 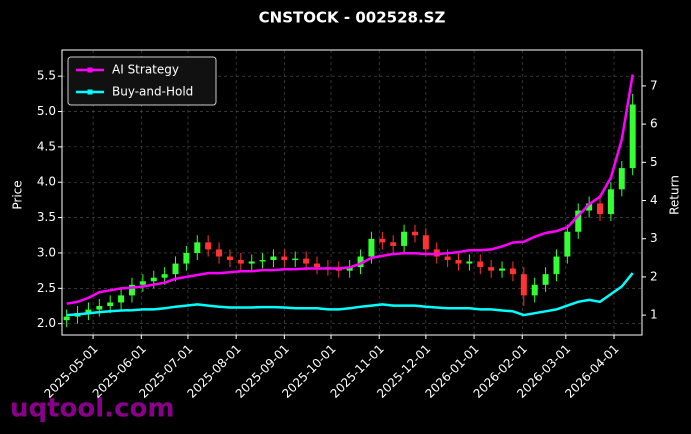 I want to click on y-tick-label: 4.5, so click(x=46, y=146).